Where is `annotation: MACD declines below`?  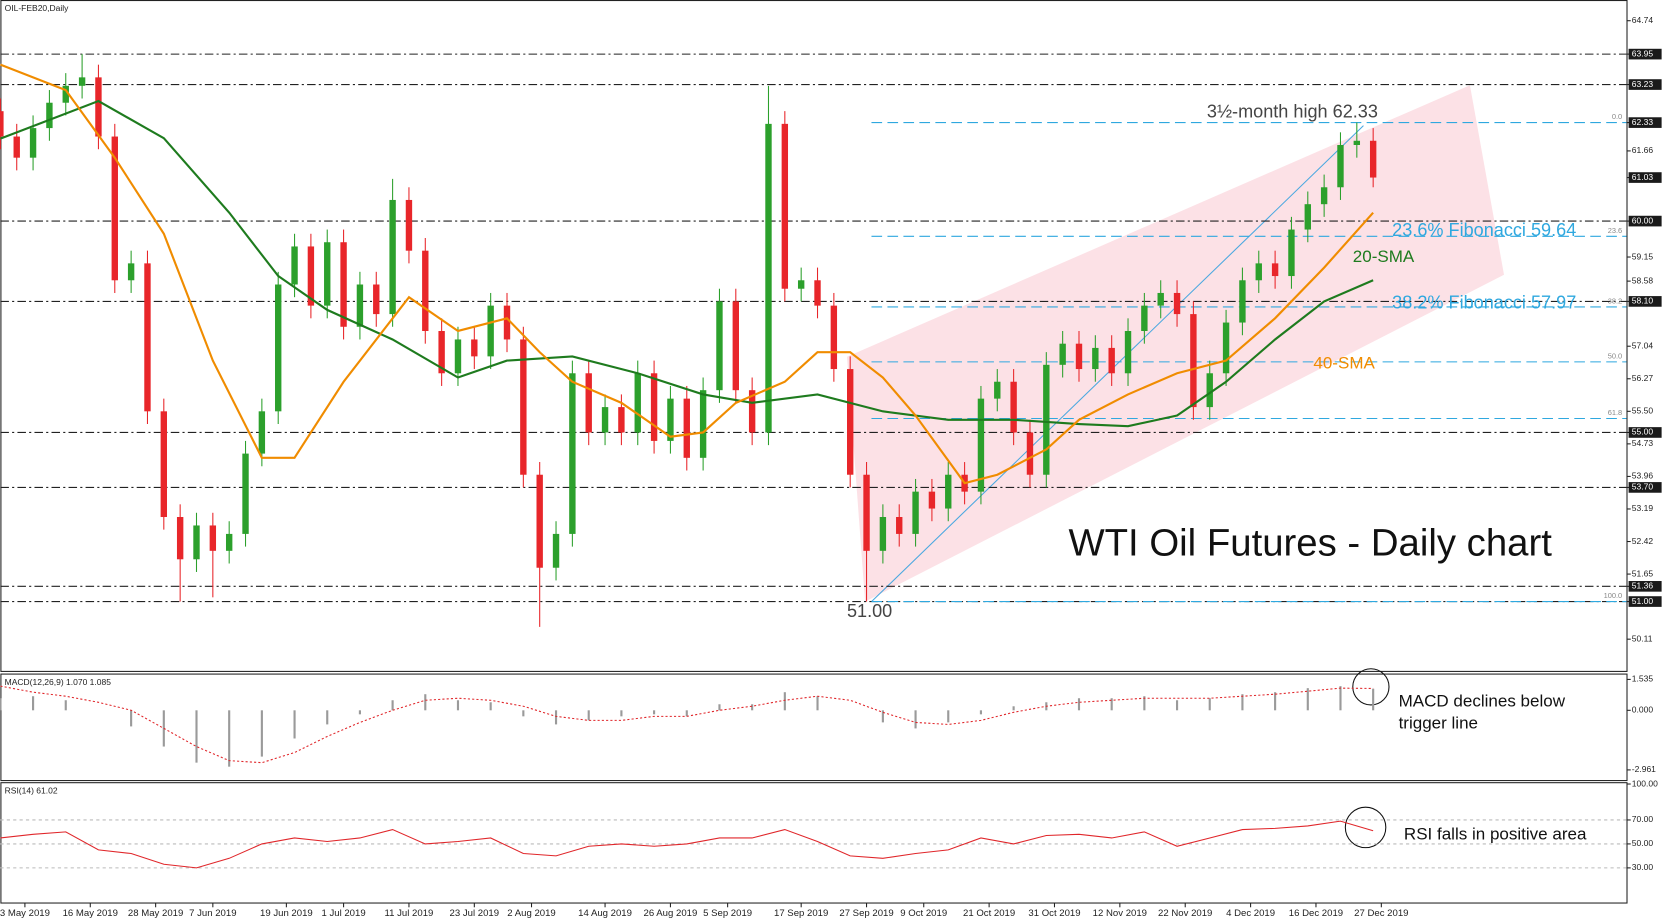 annotation: MACD declines below is located at coordinates (1482, 700).